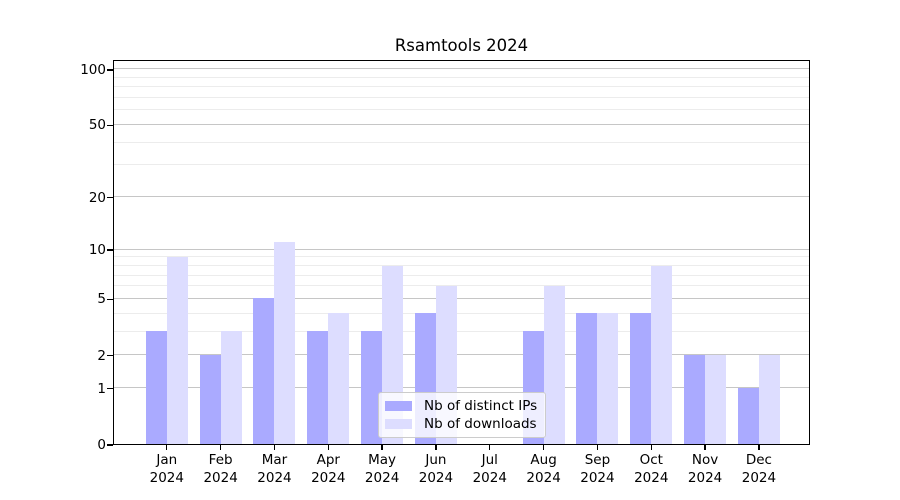 This screenshot has width=900, height=500. What do you see at coordinates (480, 424) in the screenshot?
I see `legend-label: Nb of downloads` at bounding box center [480, 424].